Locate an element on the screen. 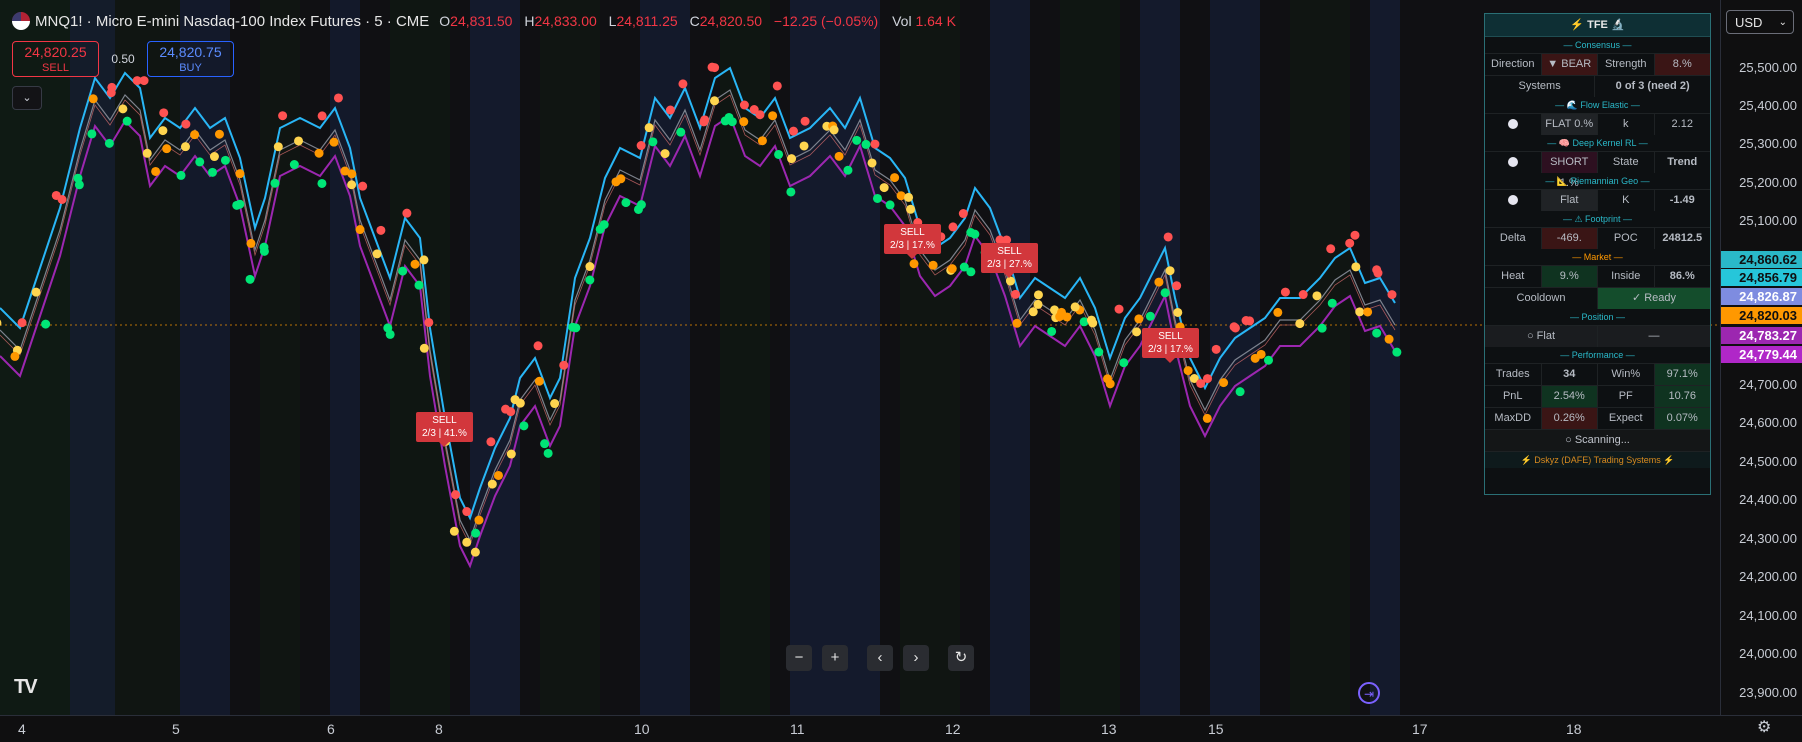 This screenshot has width=1802, height=742. flow-k-value: 2.12 is located at coordinates (1682, 124).